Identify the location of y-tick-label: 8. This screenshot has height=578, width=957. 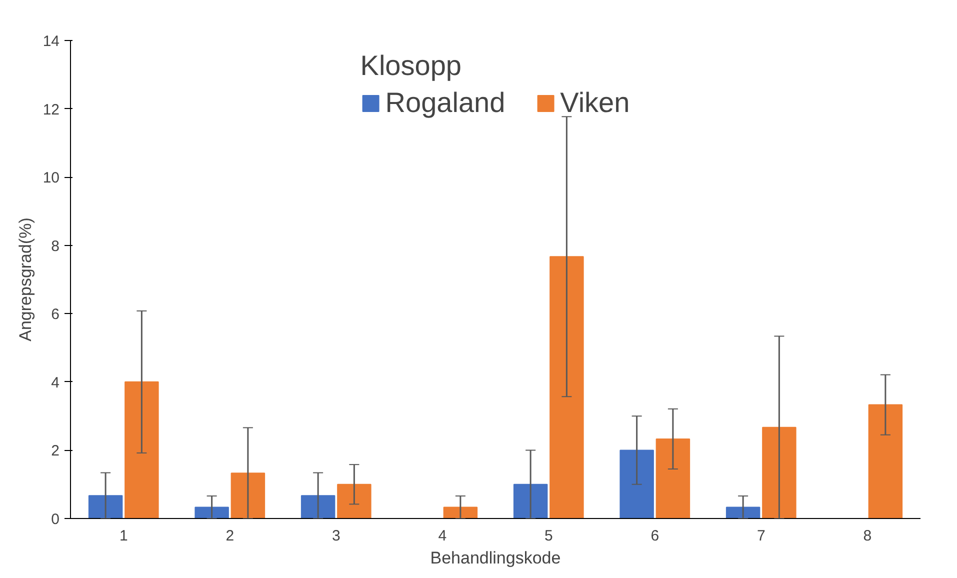
(55, 246).